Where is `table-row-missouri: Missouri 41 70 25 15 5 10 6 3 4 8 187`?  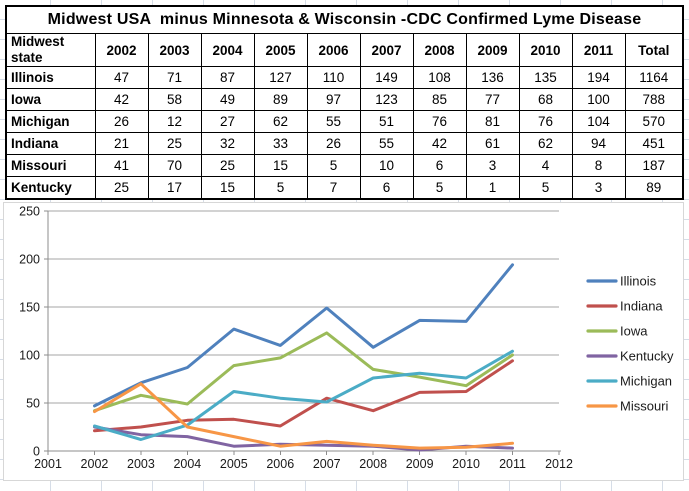
table-row-missouri: Missouri 41 70 25 15 5 10 6 3 4 8 187 is located at coordinates (344, 165).